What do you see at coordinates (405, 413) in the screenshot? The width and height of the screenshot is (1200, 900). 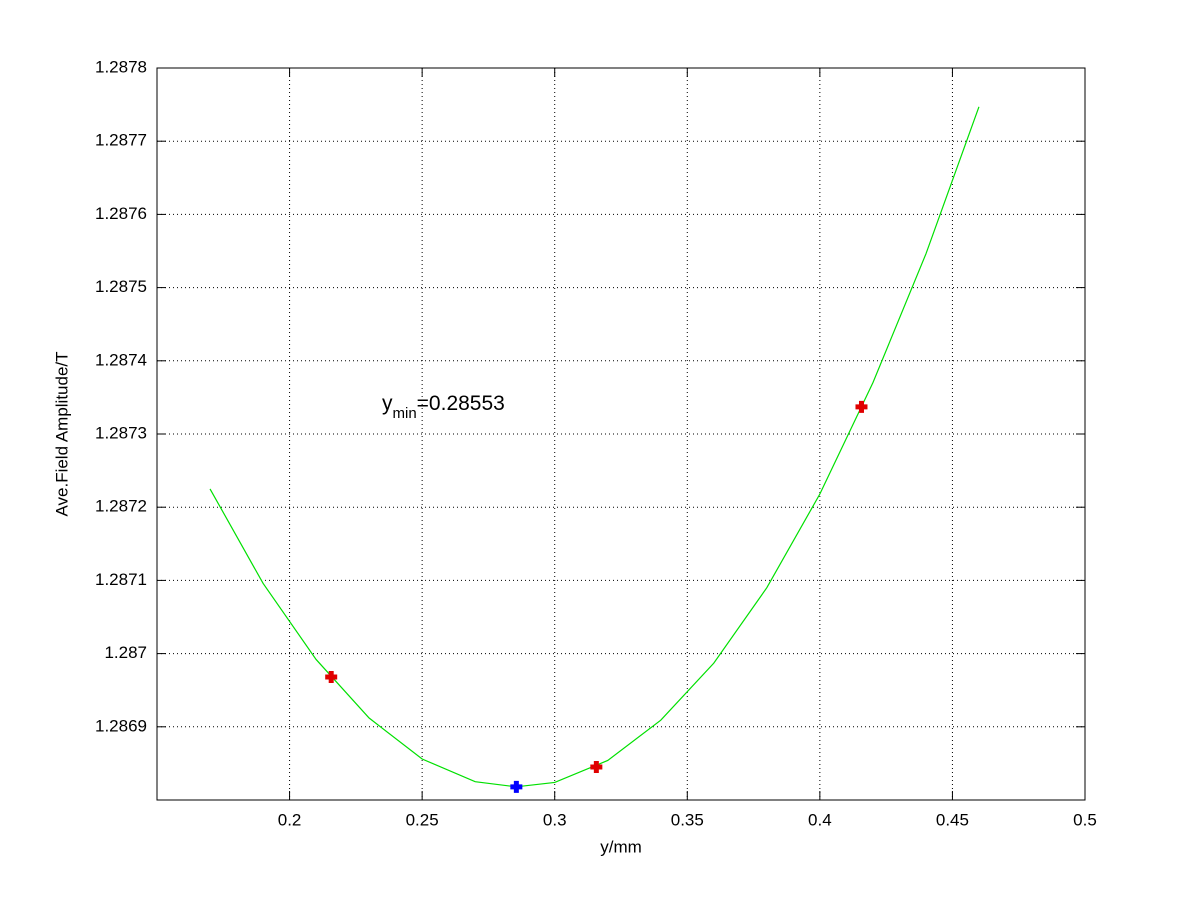 I see `annotation-subscript: min` at bounding box center [405, 413].